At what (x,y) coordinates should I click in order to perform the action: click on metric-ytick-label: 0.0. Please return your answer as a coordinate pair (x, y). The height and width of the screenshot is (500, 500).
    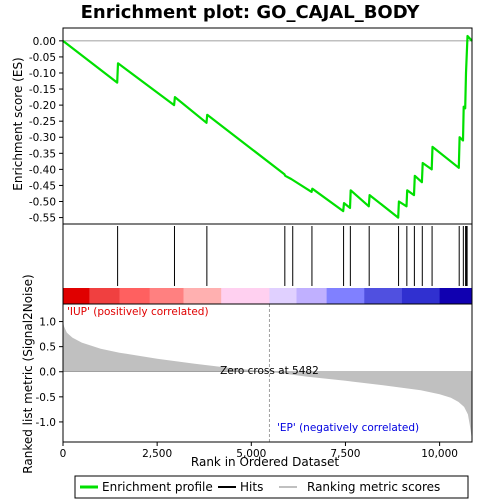
    Looking at the image, I should click on (47, 373).